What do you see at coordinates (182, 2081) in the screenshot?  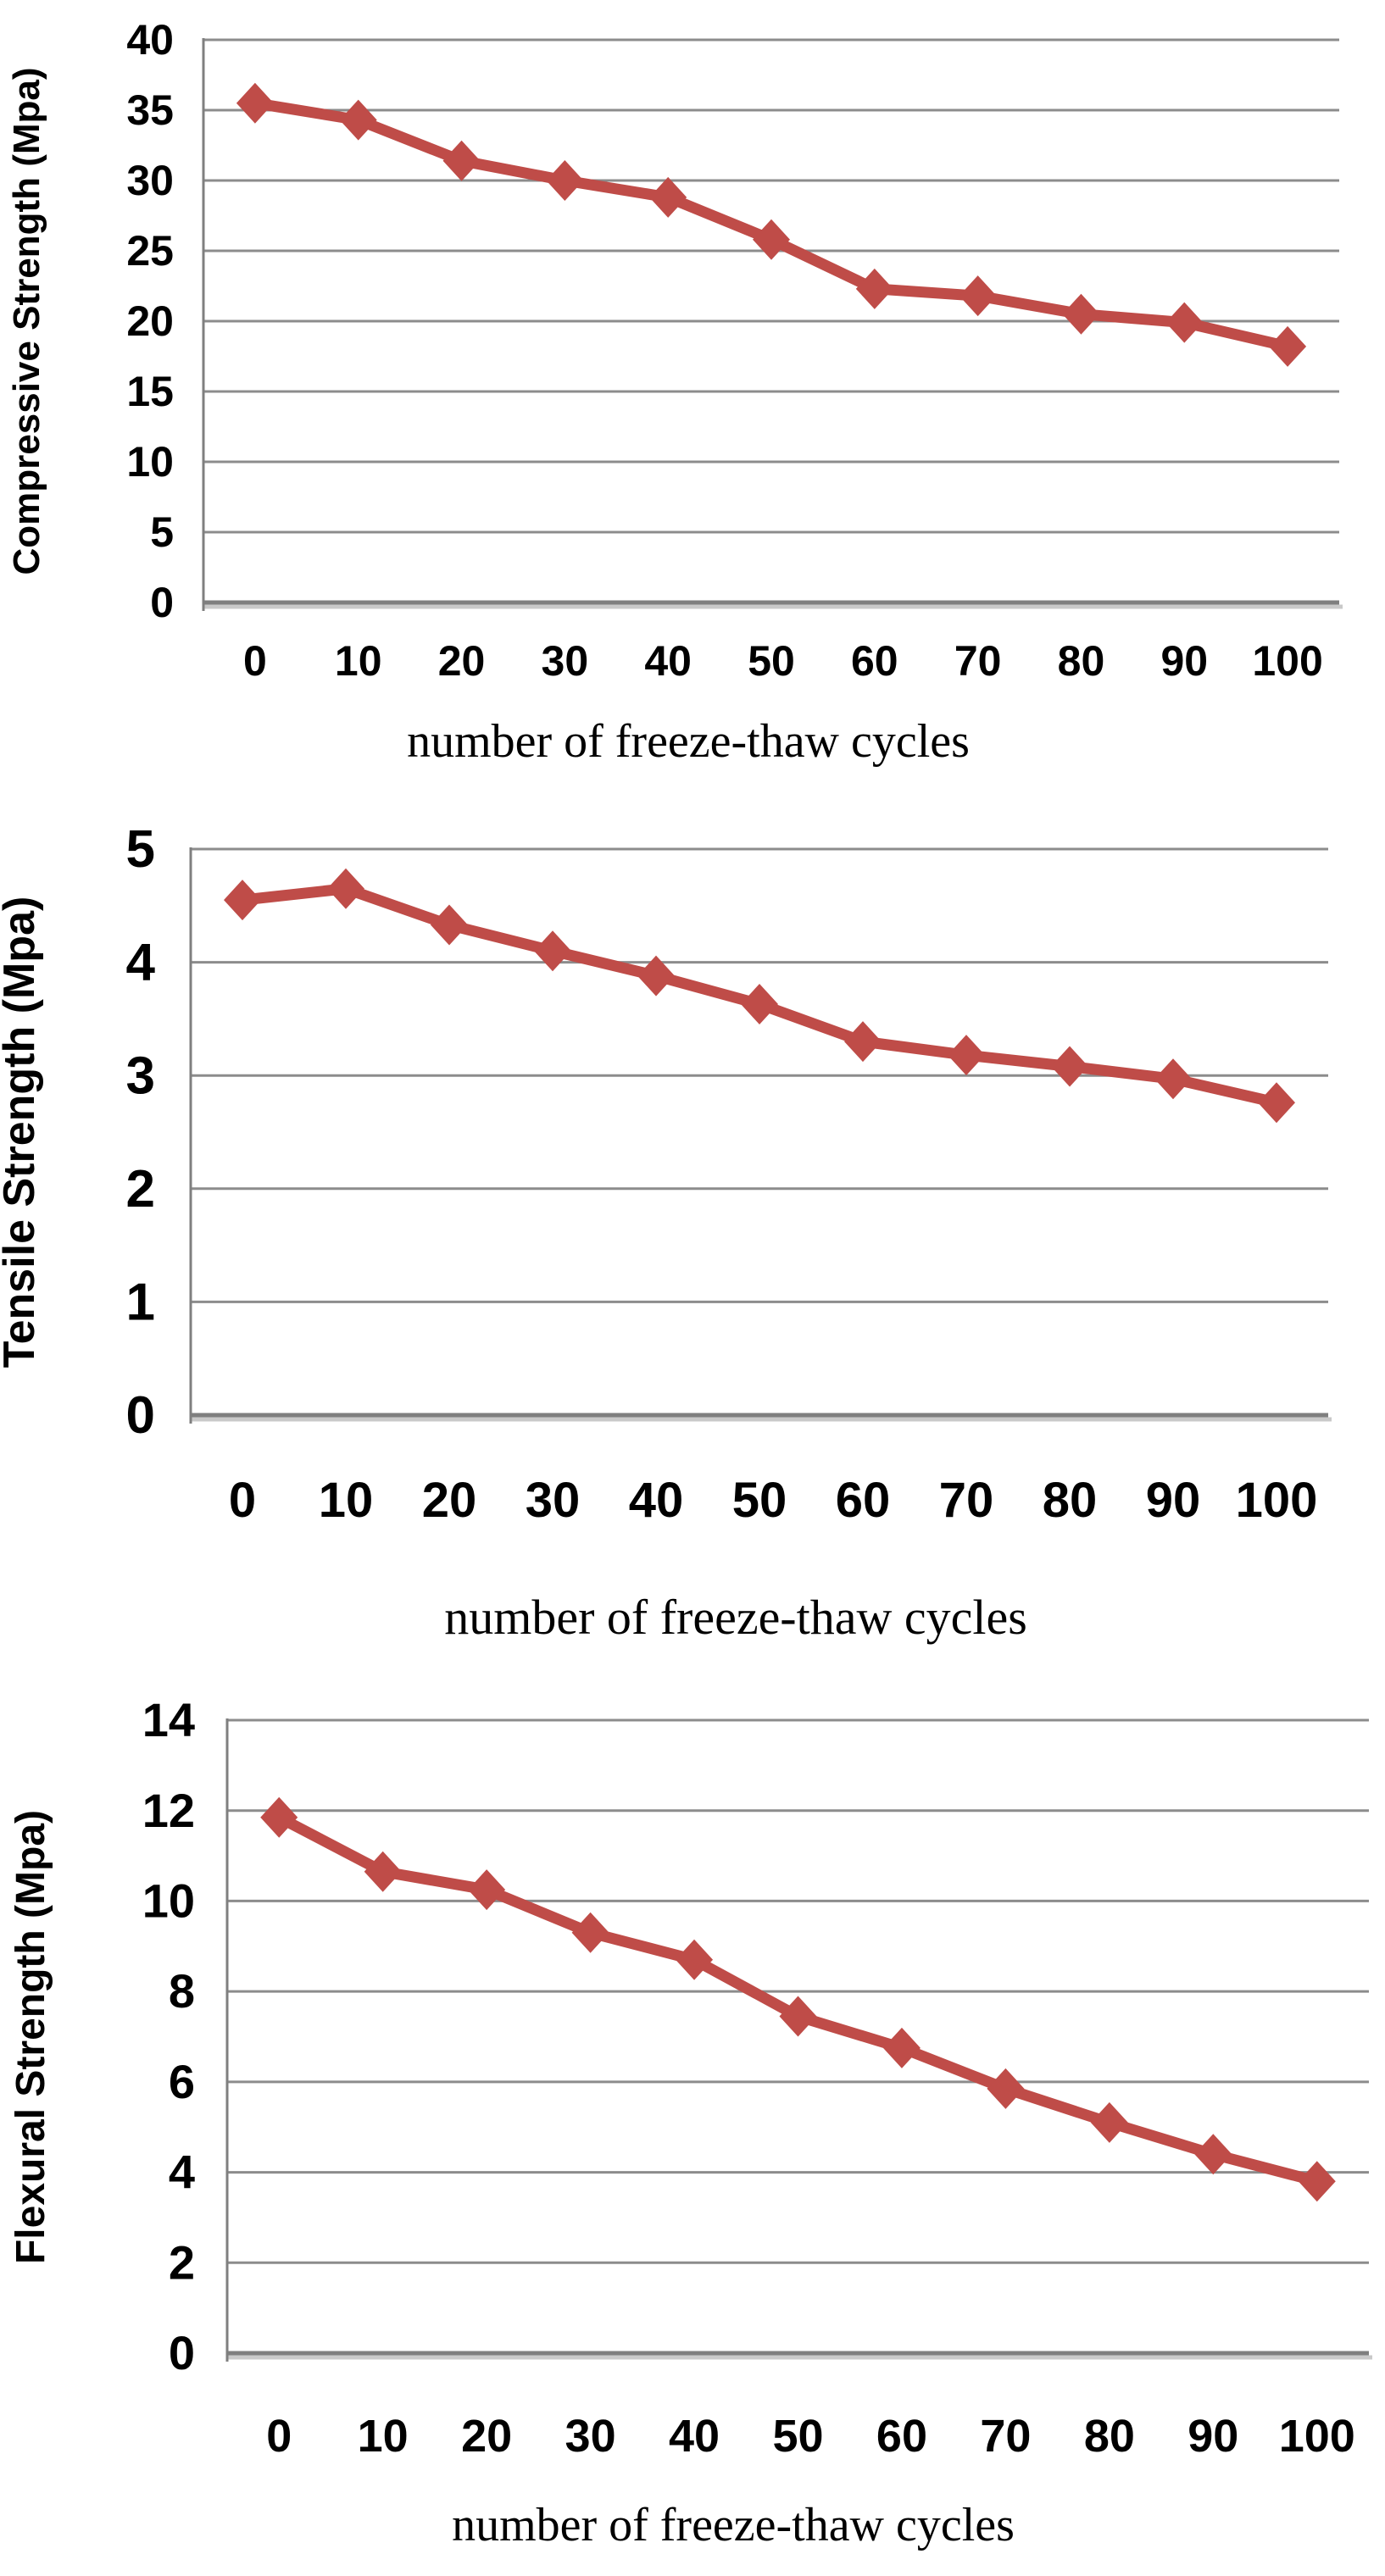 I see `y-tick-label: 6` at bounding box center [182, 2081].